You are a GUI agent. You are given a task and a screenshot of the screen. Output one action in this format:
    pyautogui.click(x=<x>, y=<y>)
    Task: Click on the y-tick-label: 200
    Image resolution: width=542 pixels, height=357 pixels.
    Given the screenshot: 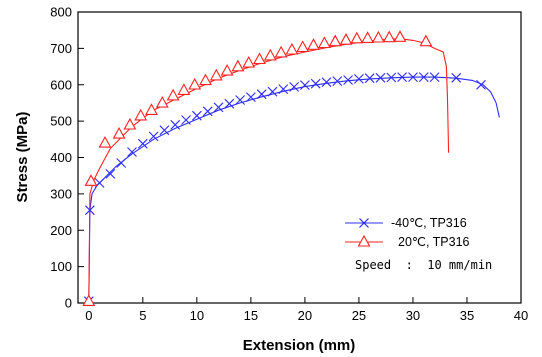 What is the action you would take?
    pyautogui.click(x=61, y=230)
    